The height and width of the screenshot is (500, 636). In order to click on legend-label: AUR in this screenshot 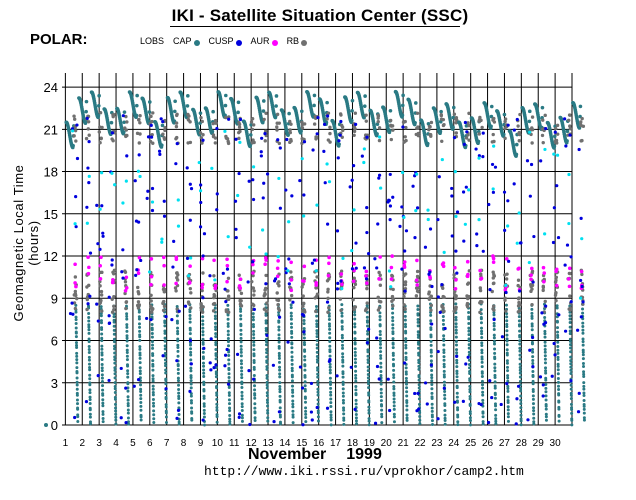, I will do `click(260, 41)`.